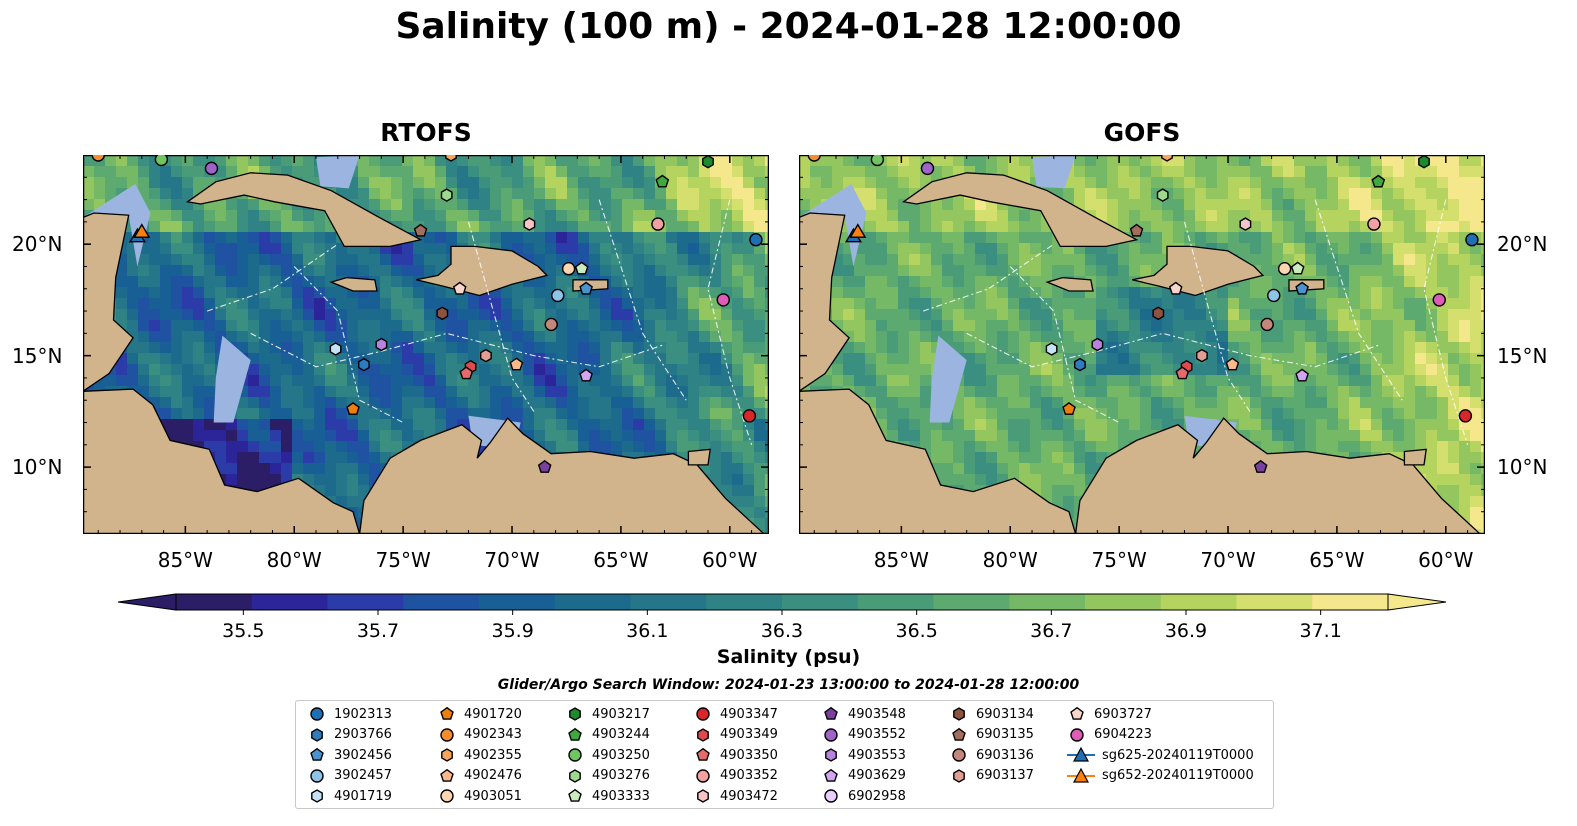  I want to click on panel-title-rtofs: RTOFS, so click(426, 132).